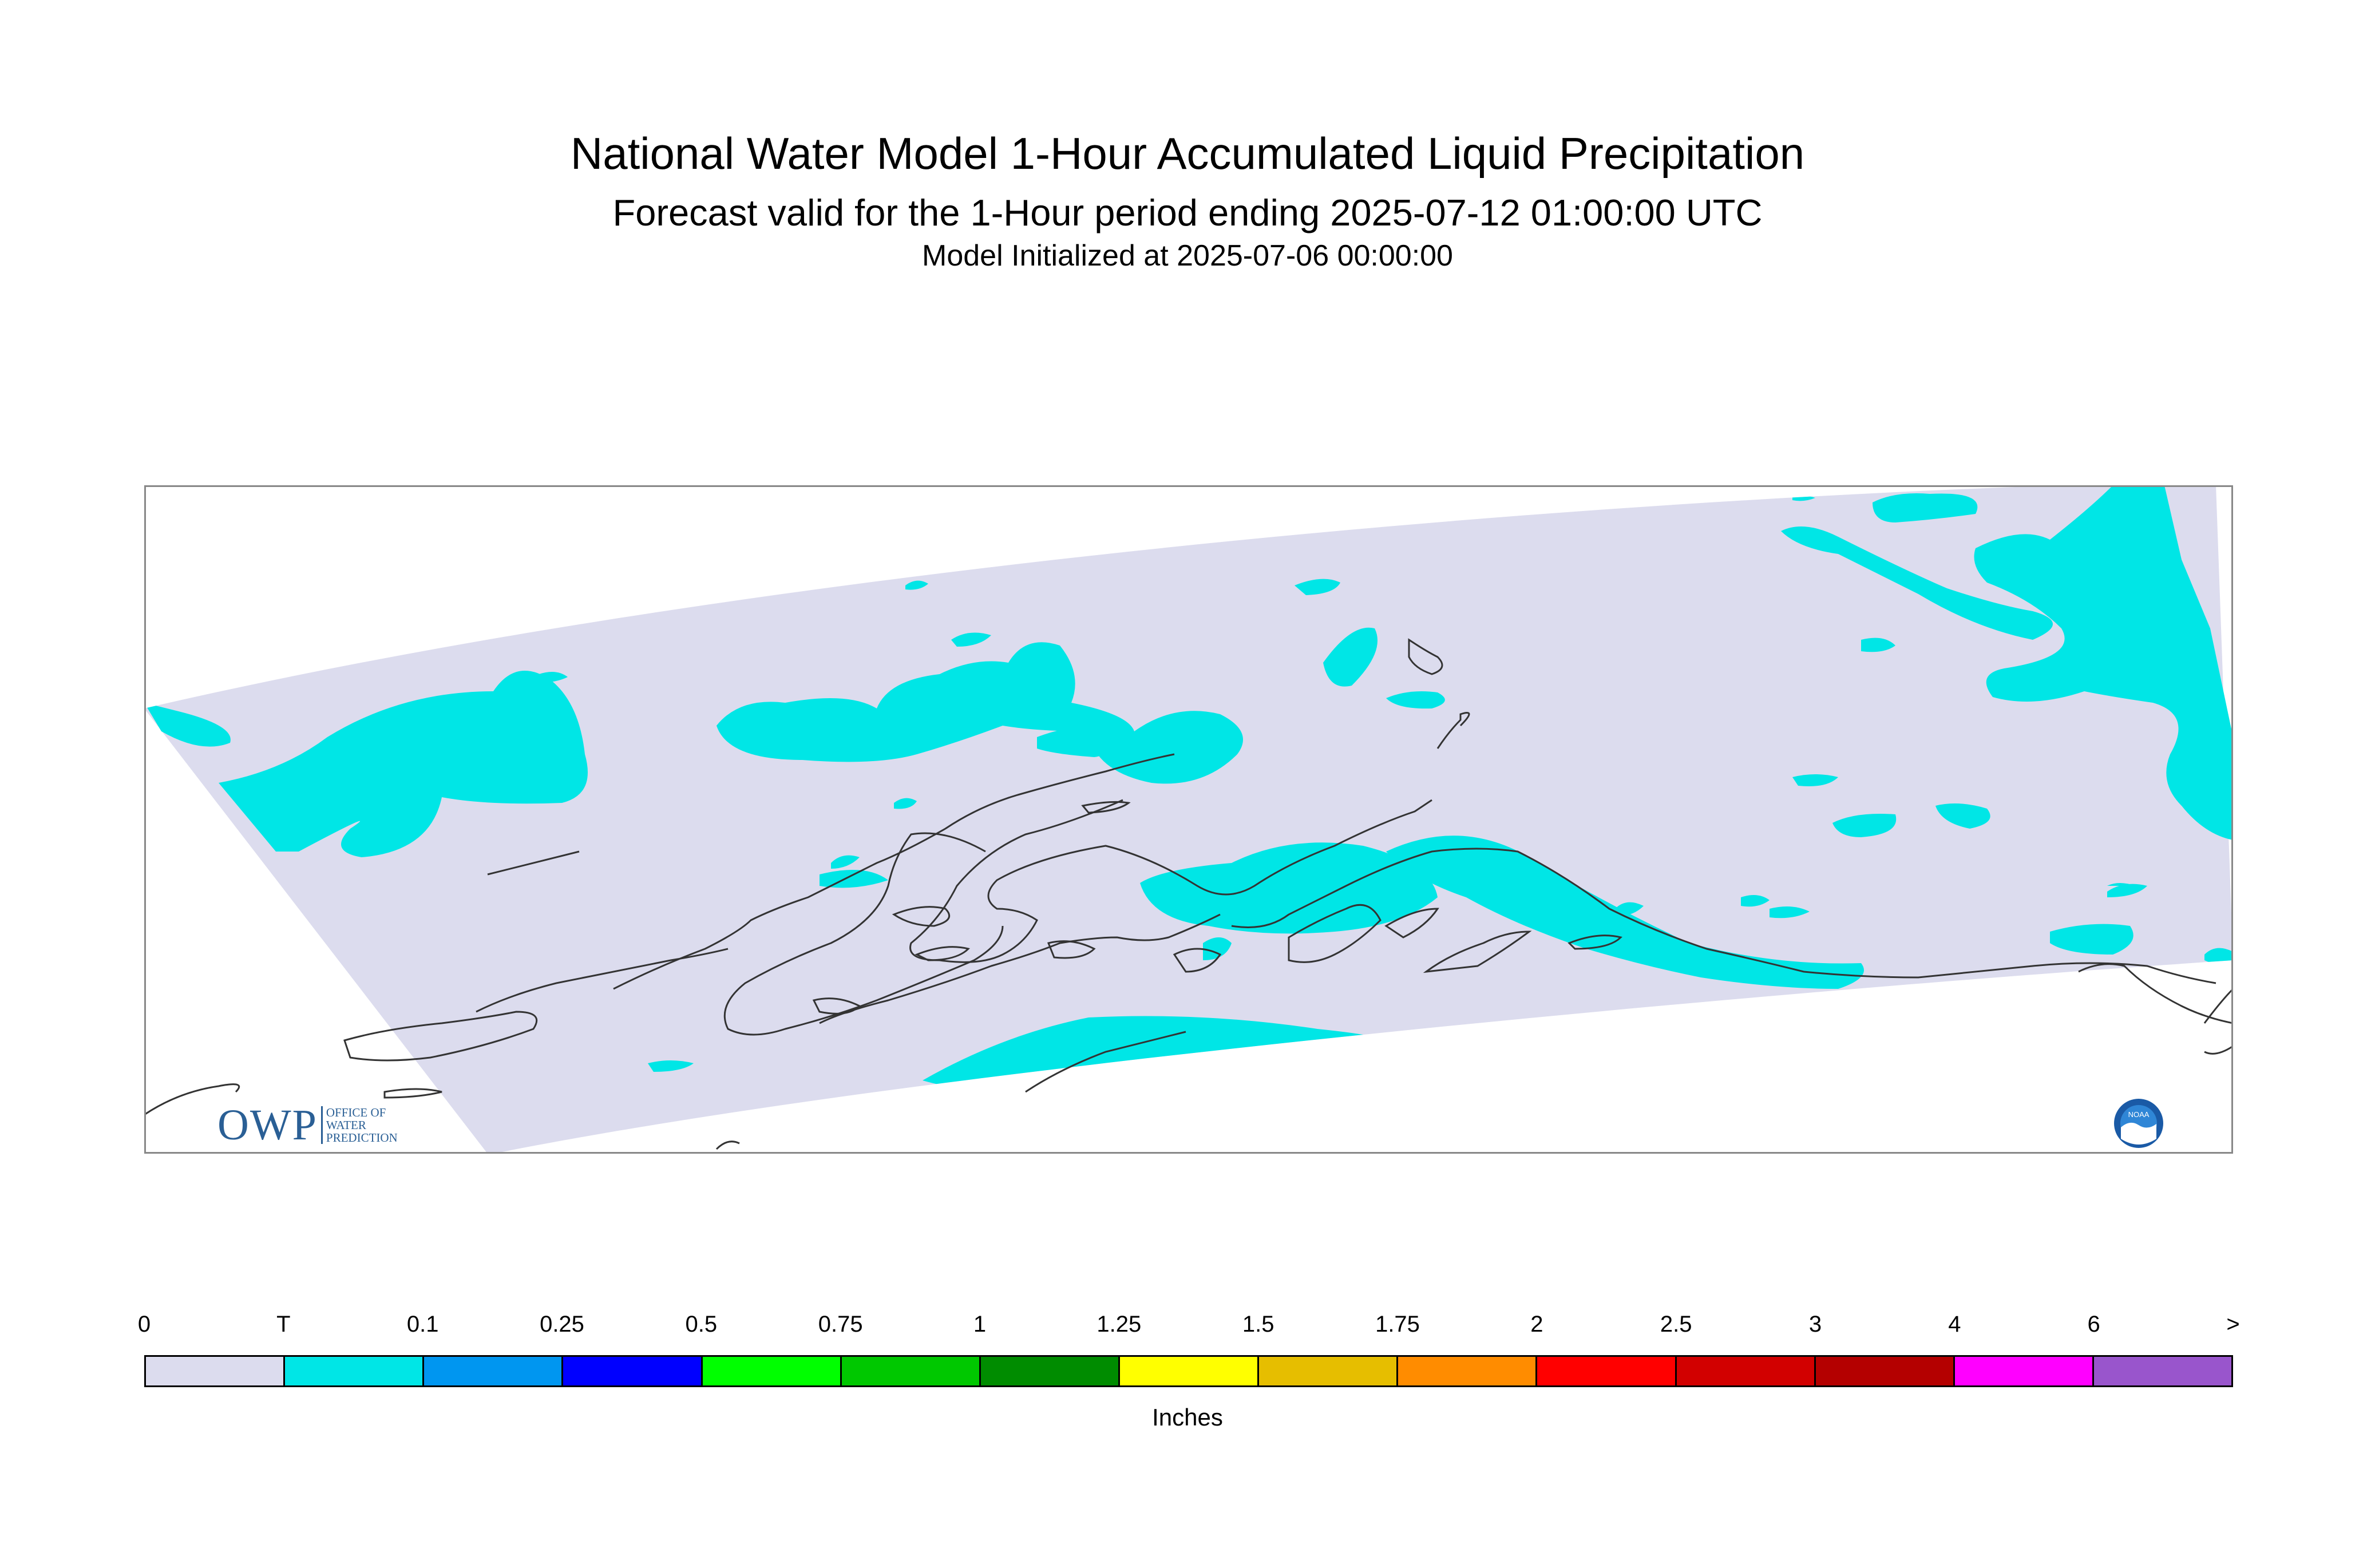 This screenshot has height=1568, width=2375. I want to click on legend-tick-label: T, so click(284, 1324).